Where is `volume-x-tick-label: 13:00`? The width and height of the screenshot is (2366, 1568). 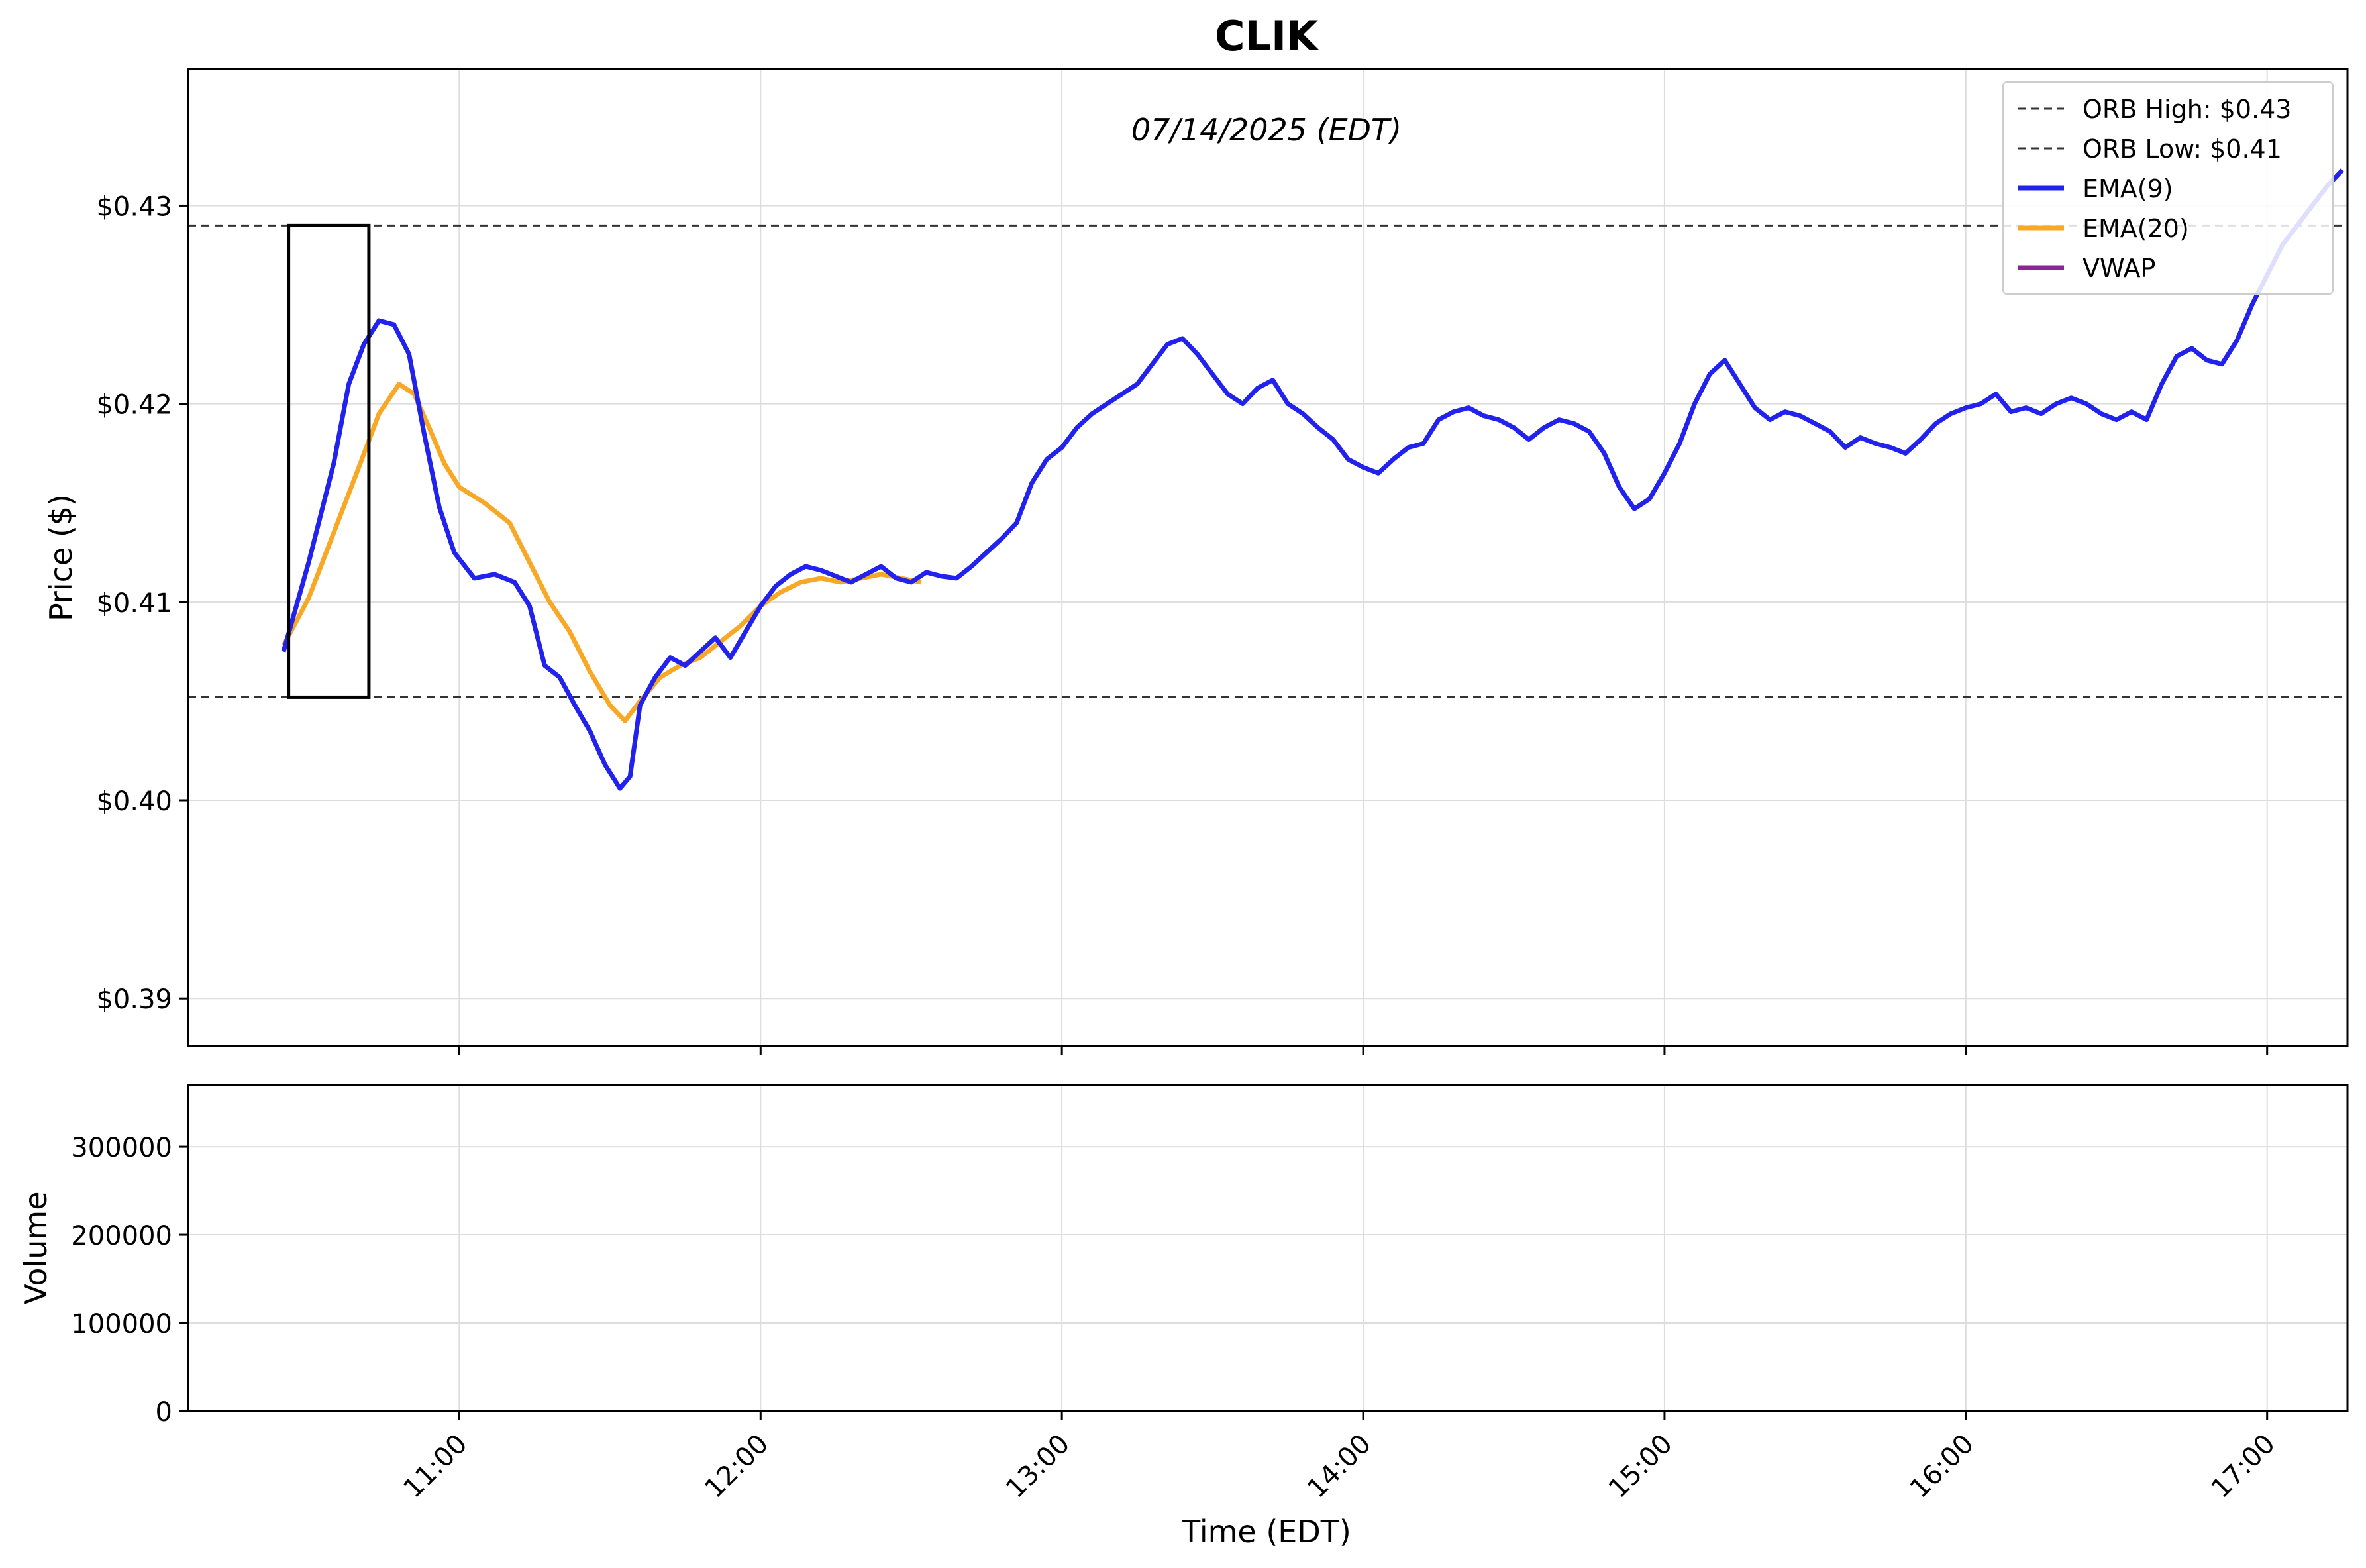 volume-x-tick-label: 13:00 is located at coordinates (1038, 1467).